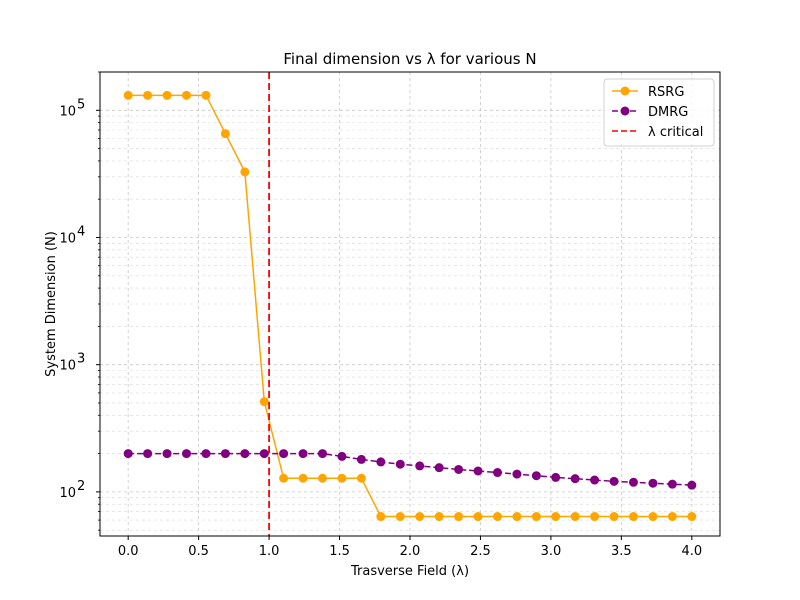  I want to click on legend-label: DMRG, so click(668, 112).